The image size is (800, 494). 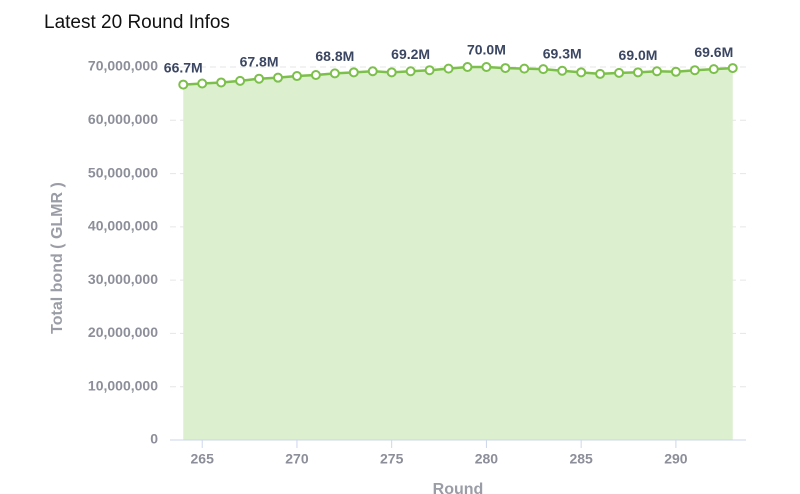 What do you see at coordinates (259, 61) in the screenshot?
I see `data-label: 67.8M` at bounding box center [259, 61].